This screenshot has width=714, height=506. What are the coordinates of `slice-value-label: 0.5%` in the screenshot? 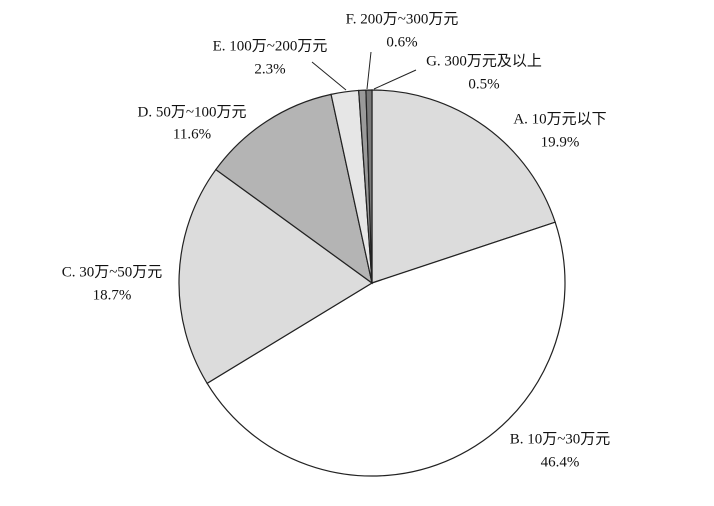 It's located at (483, 84).